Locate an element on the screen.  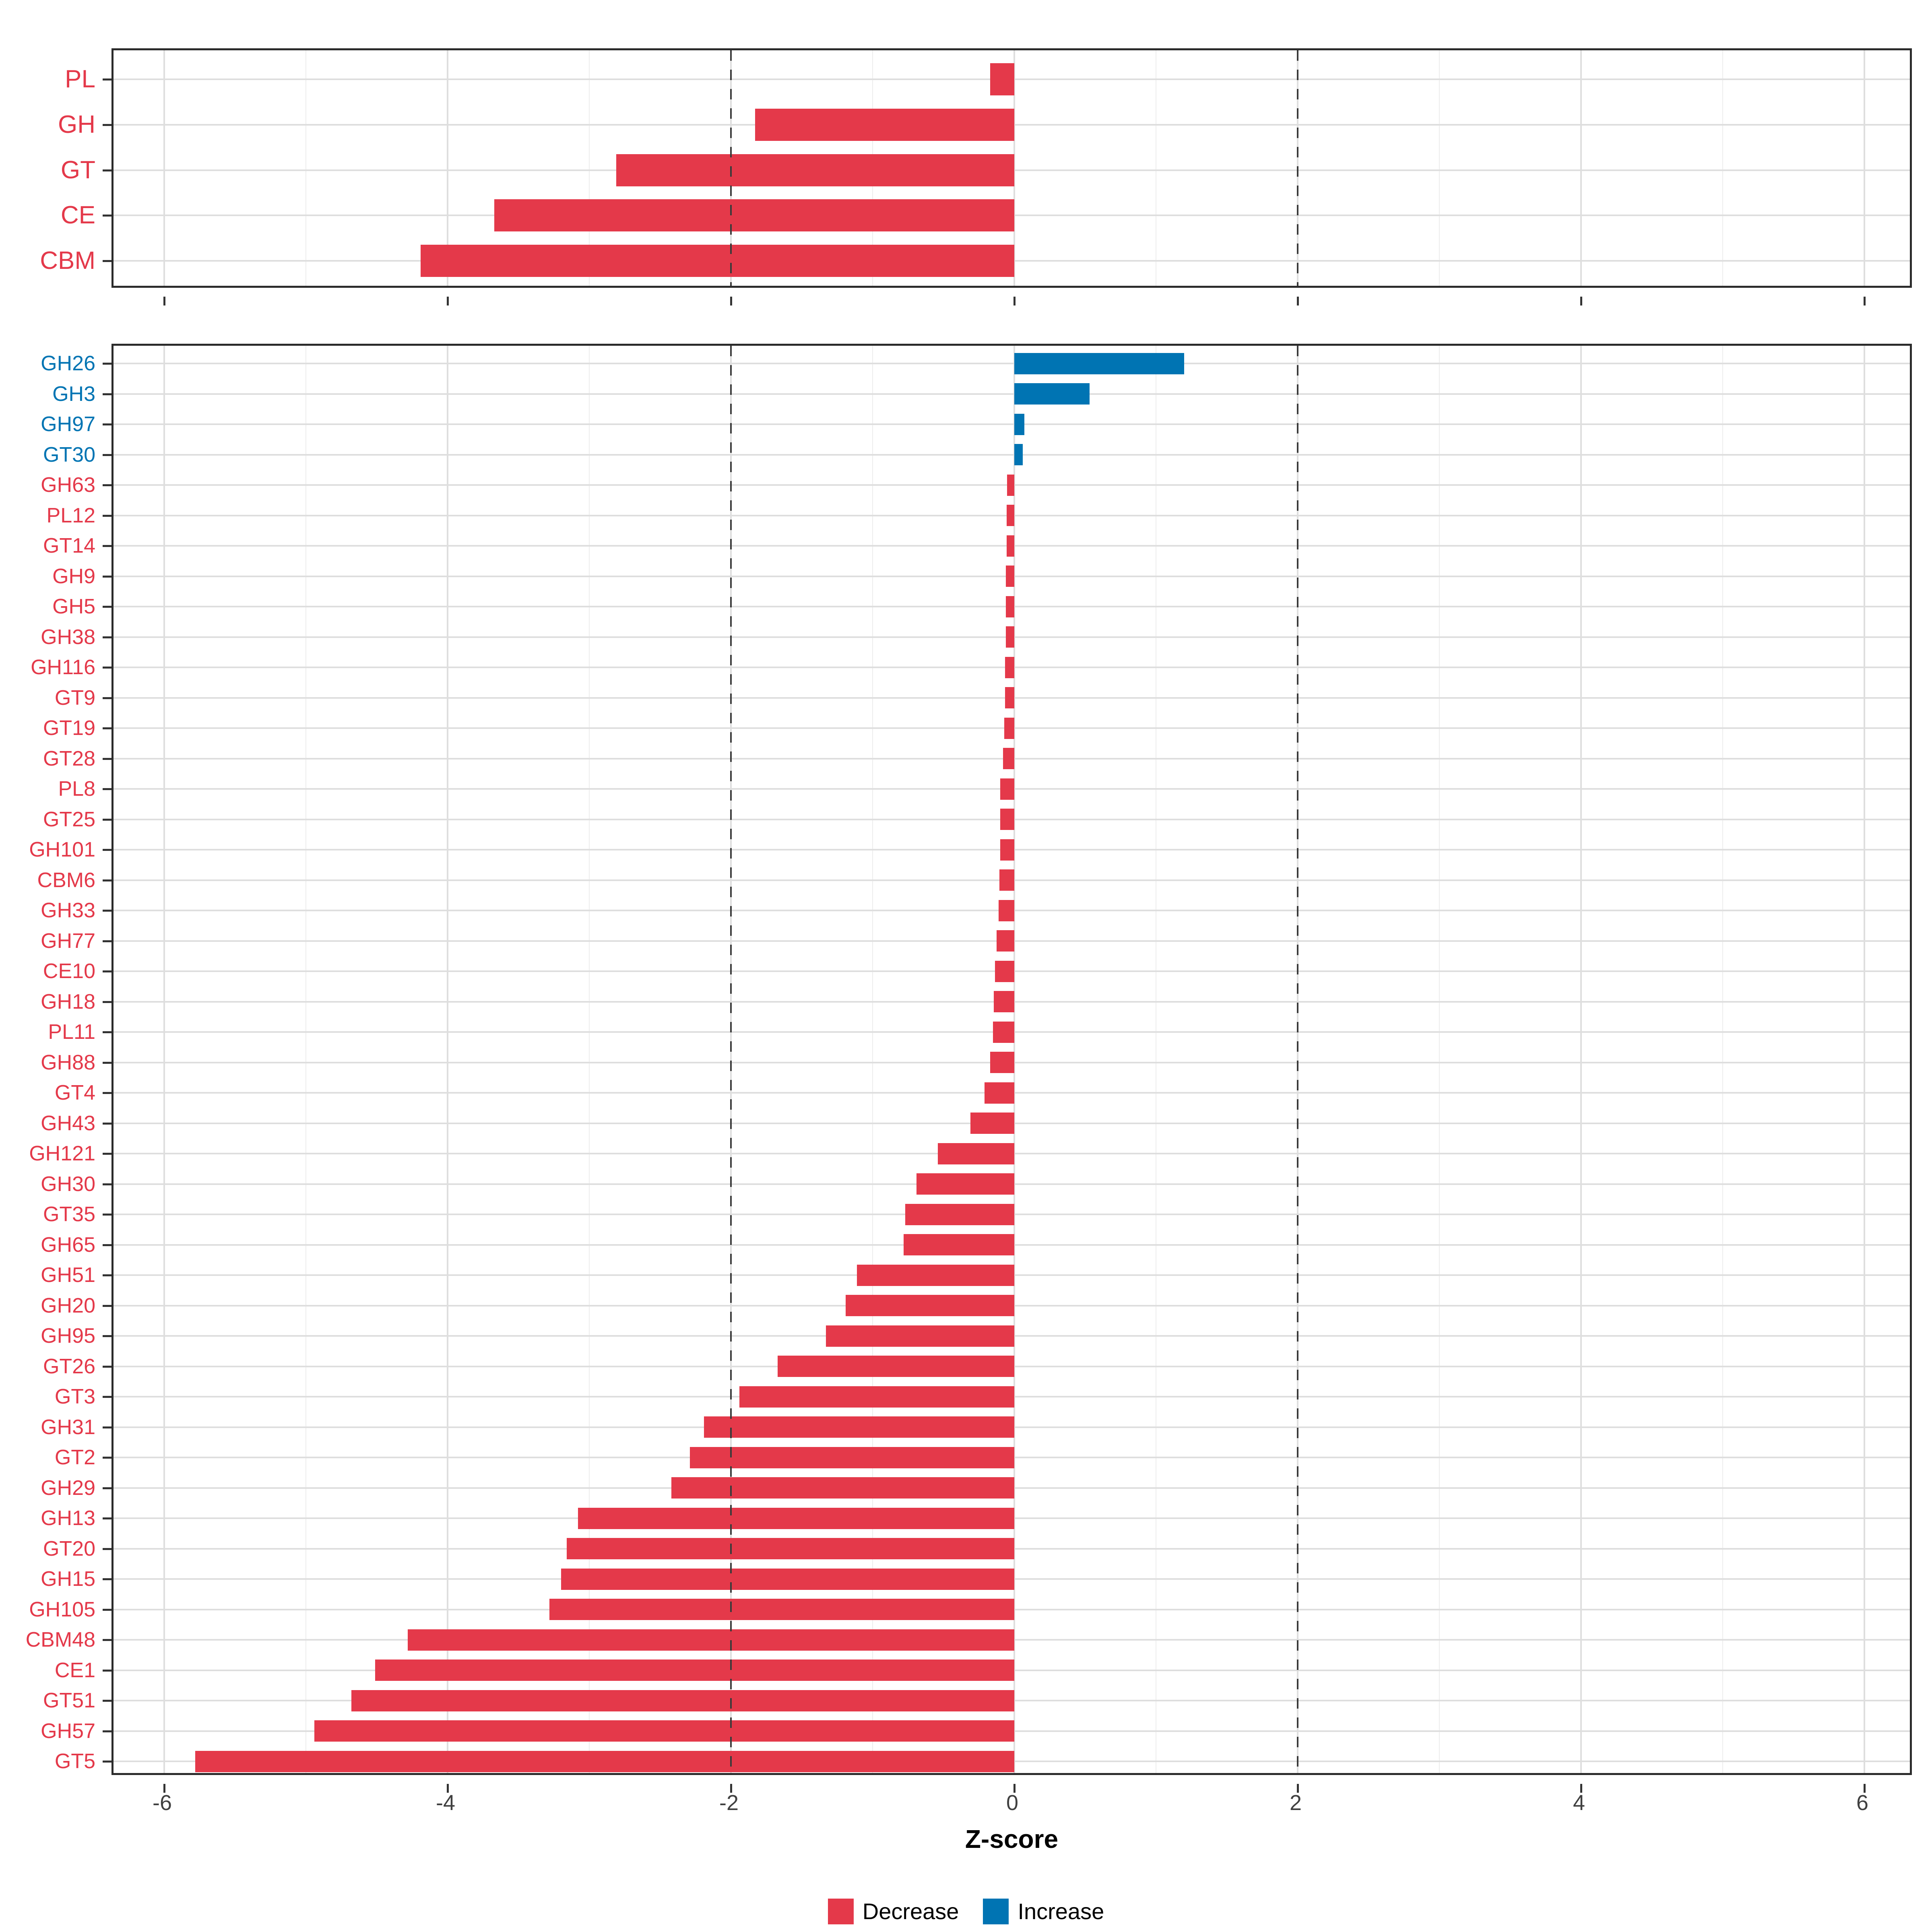
category-label-GH26: GH26 is located at coordinates (68, 363).